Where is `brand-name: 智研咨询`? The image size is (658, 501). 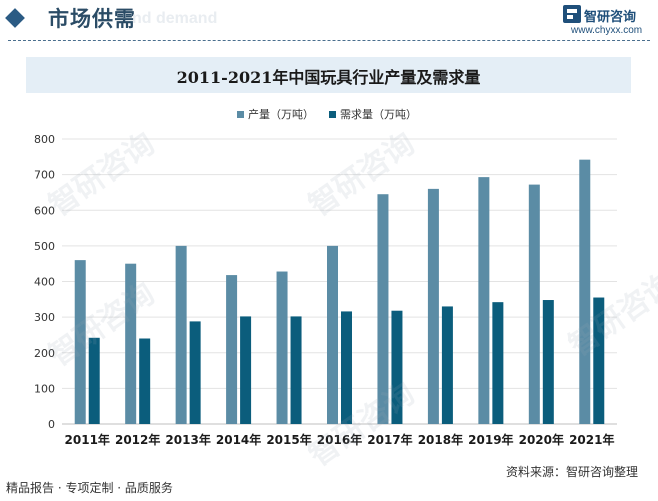
brand-name: 智研咨询 is located at coordinates (610, 17).